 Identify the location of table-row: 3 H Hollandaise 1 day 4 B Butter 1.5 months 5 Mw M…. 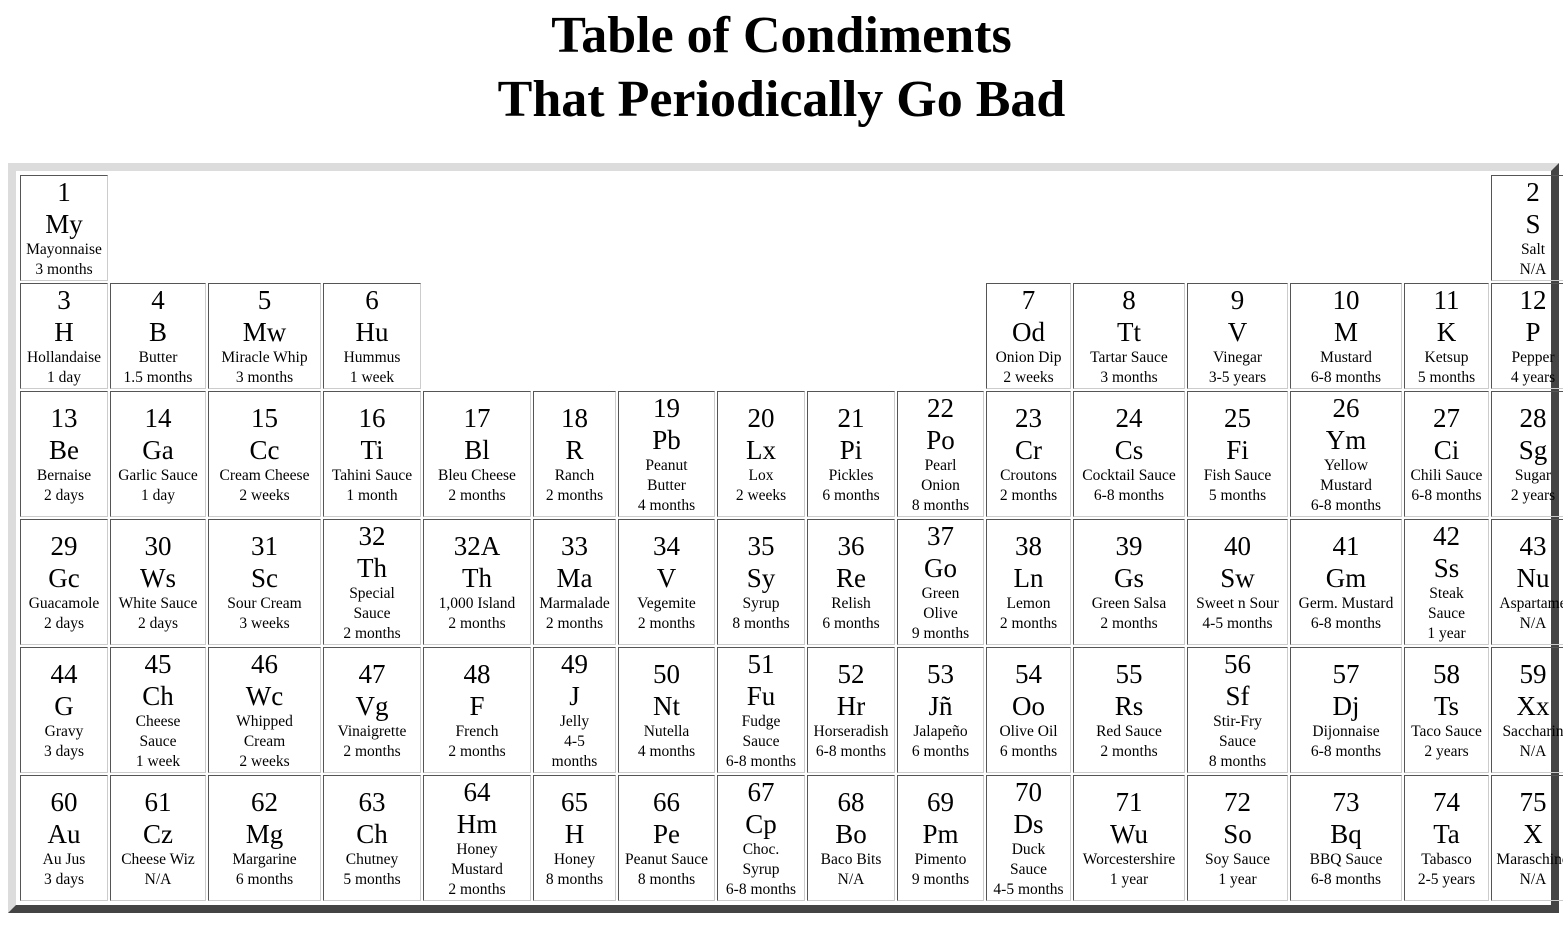
(791, 336).